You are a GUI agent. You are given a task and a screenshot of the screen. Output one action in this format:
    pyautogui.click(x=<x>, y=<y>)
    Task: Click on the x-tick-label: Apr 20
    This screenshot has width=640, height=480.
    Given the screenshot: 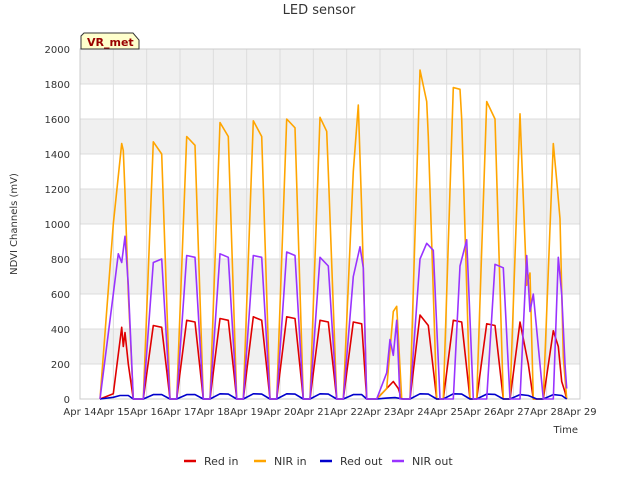 What is the action you would take?
    pyautogui.click(x=279, y=412)
    